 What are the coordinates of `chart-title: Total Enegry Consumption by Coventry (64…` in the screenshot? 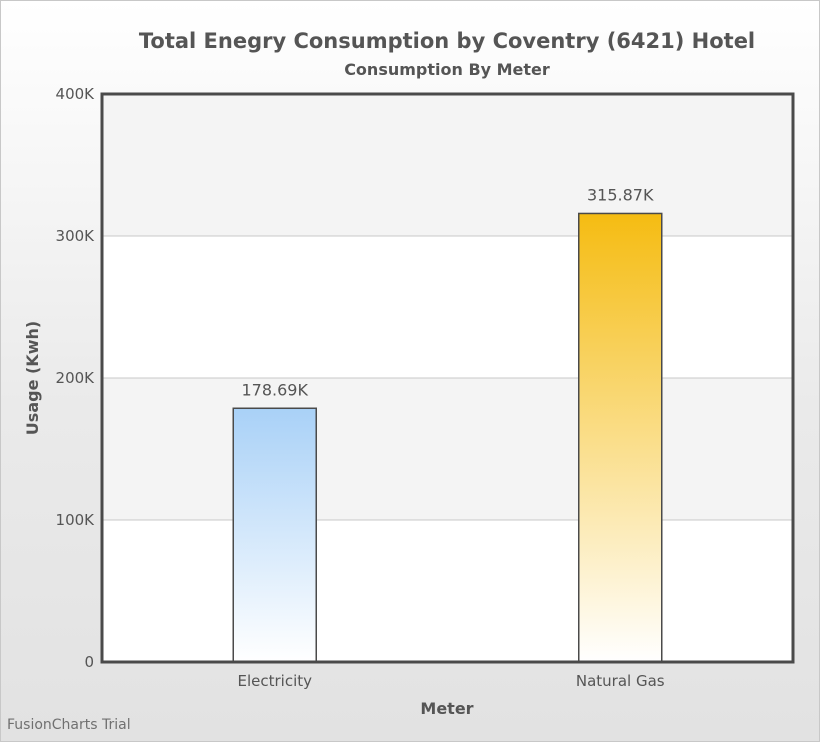 It's located at (447, 41).